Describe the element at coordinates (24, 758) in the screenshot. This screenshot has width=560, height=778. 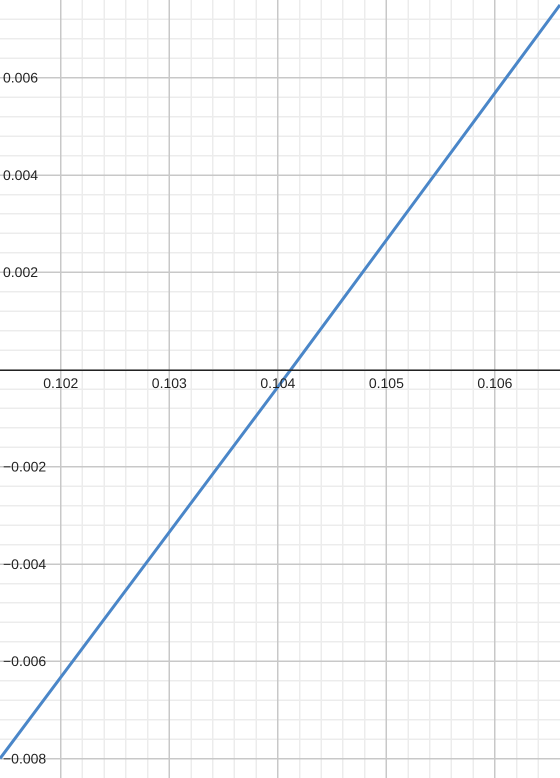
I see `y-tick-label: −0.008` at that location.